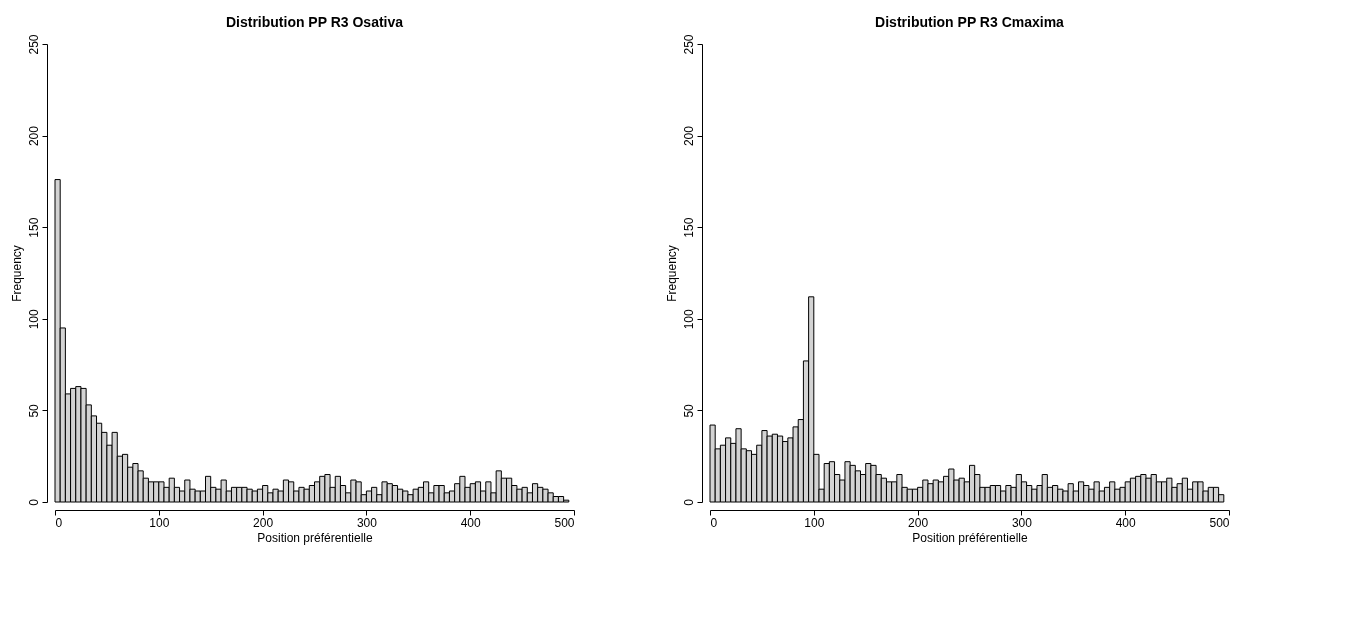 This screenshot has width=1347, height=642. I want to click on chart-title: Distribution PP R3 Cmaxima, so click(970, 21).